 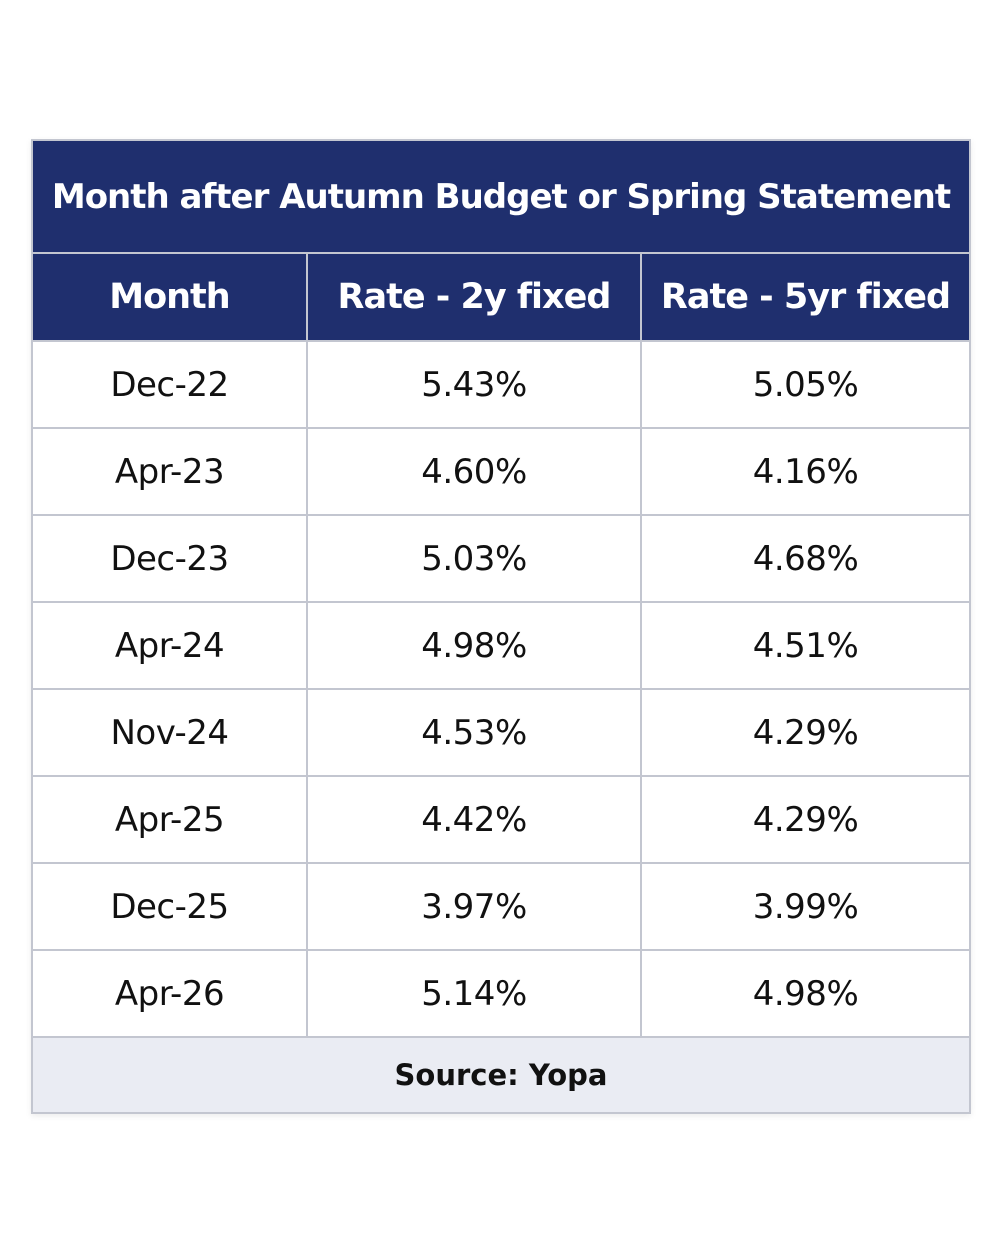 I want to click on rate-2y-cell: 5.43%, so click(x=474, y=384).